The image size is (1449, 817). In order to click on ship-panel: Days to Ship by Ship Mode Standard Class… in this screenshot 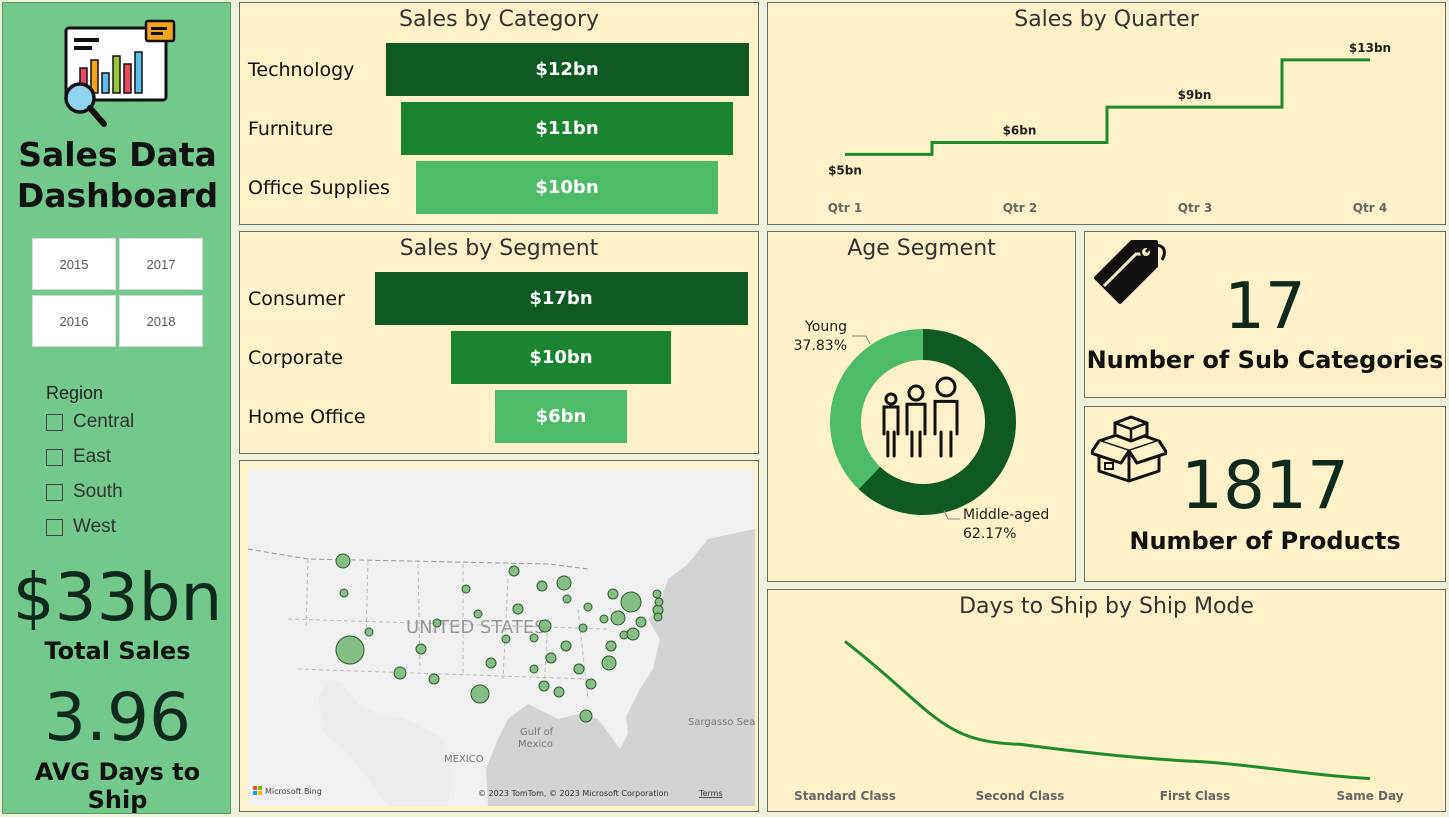, I will do `click(1106, 700)`.